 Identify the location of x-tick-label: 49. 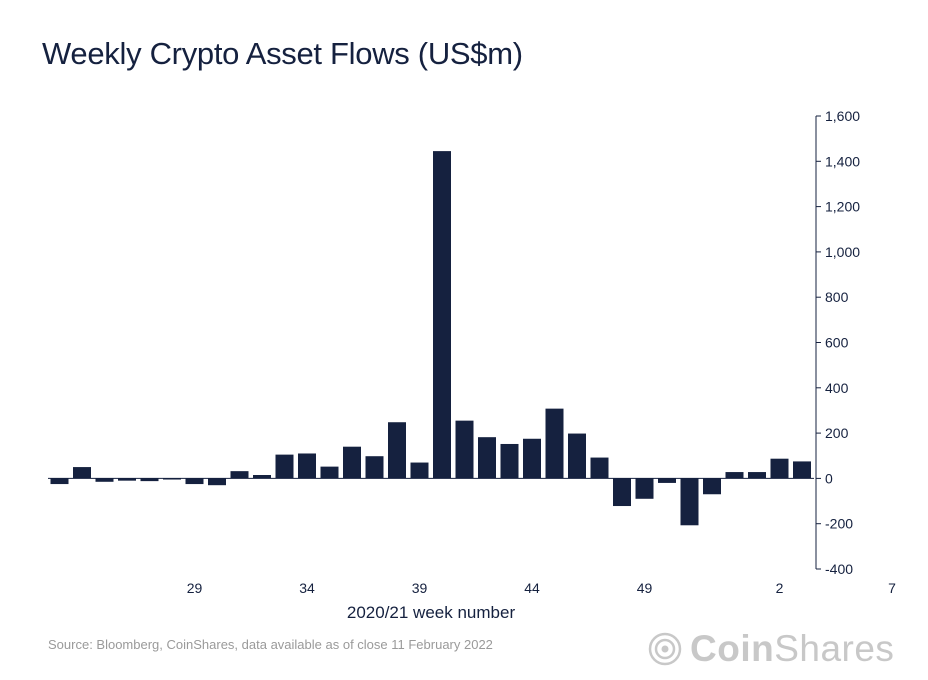
(645, 588).